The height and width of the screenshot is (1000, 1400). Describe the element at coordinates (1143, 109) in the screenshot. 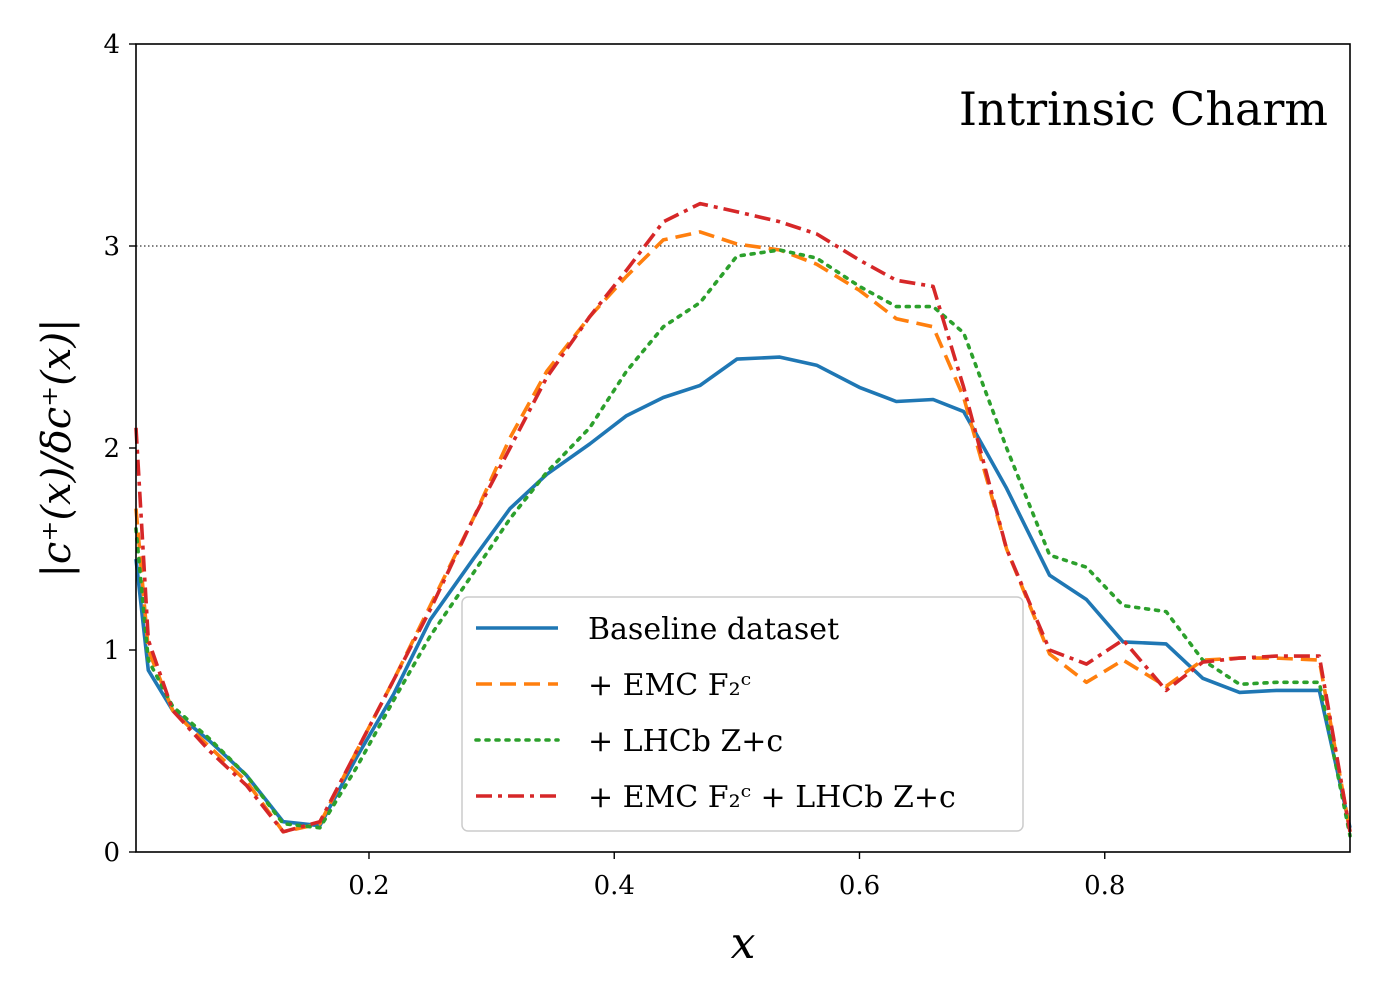

I see `annotation-label: Intrinsic Charm` at that location.